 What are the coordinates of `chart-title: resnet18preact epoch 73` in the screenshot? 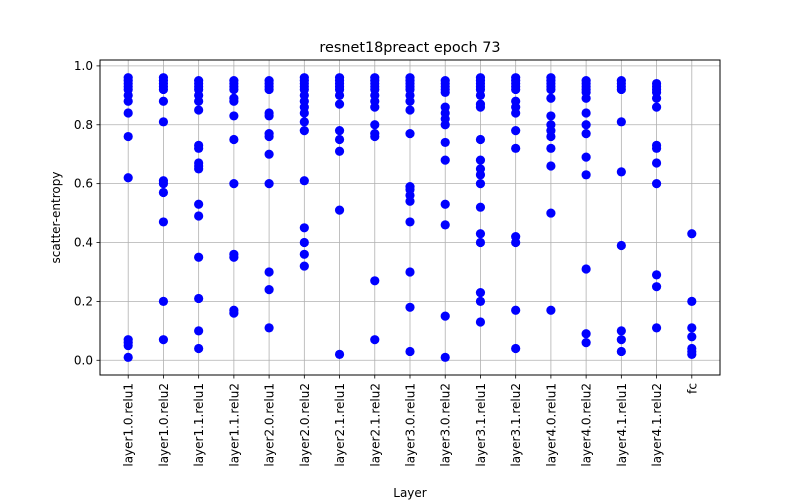 It's located at (409, 48).